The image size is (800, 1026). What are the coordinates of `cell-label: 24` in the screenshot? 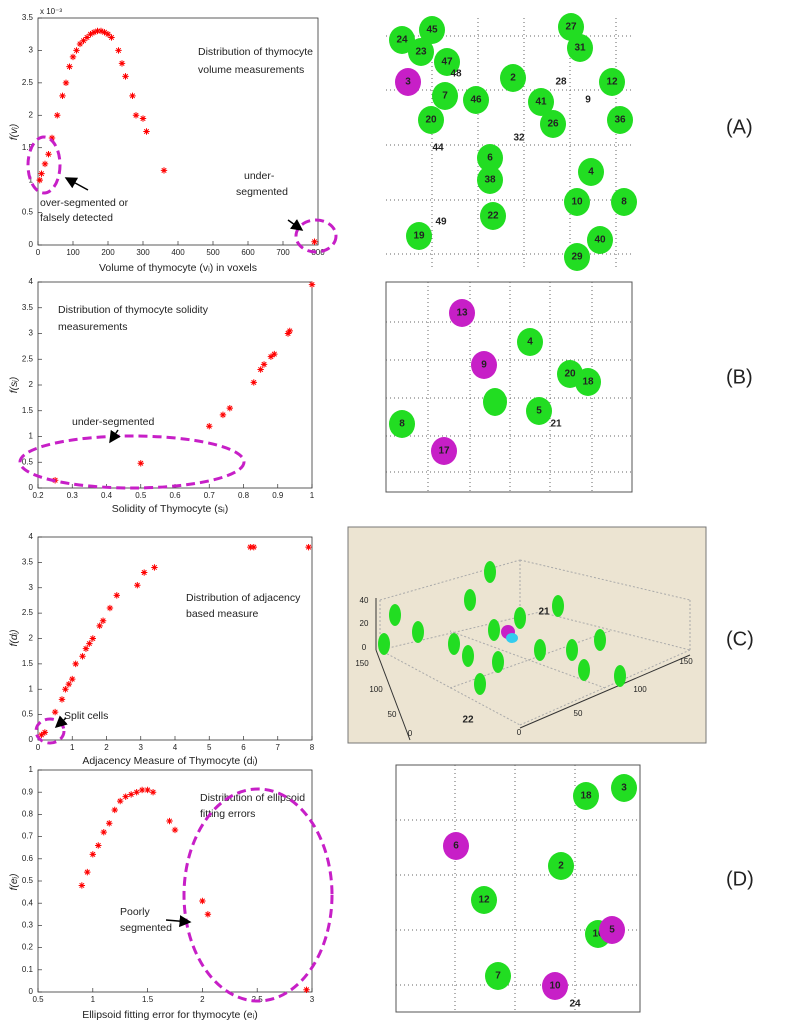 It's located at (575, 1004).